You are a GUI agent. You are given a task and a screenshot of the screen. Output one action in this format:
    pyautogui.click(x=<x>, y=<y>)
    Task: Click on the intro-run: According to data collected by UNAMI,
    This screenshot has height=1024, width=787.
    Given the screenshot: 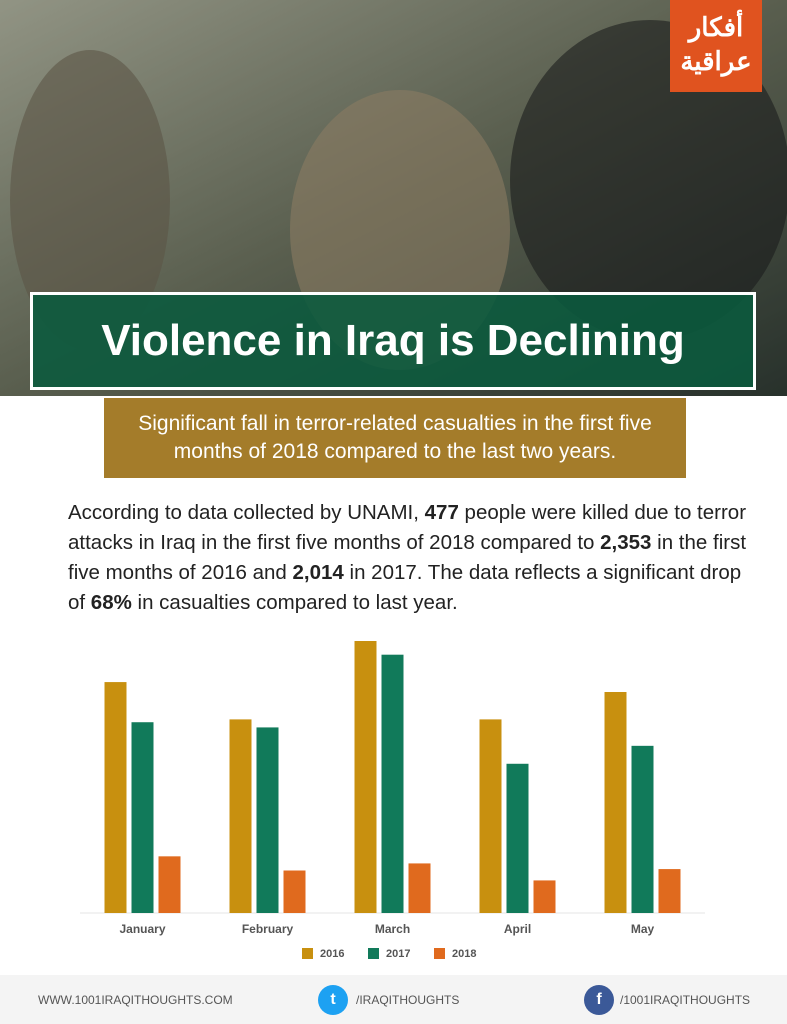 What is the action you would take?
    pyautogui.click(x=246, y=512)
    